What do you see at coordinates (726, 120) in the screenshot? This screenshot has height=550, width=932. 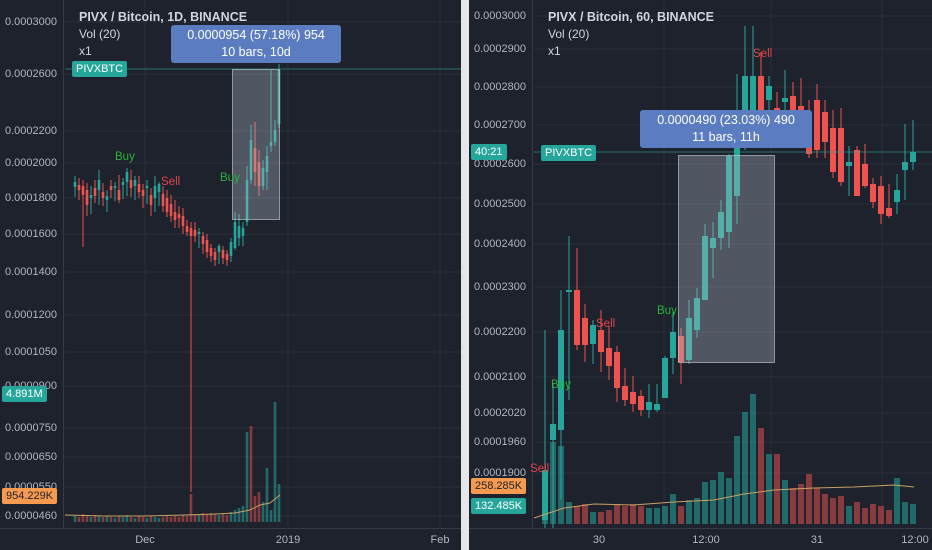 I see `measure-tooltip-value: 0.0000490 (23.03%) 490` at bounding box center [726, 120].